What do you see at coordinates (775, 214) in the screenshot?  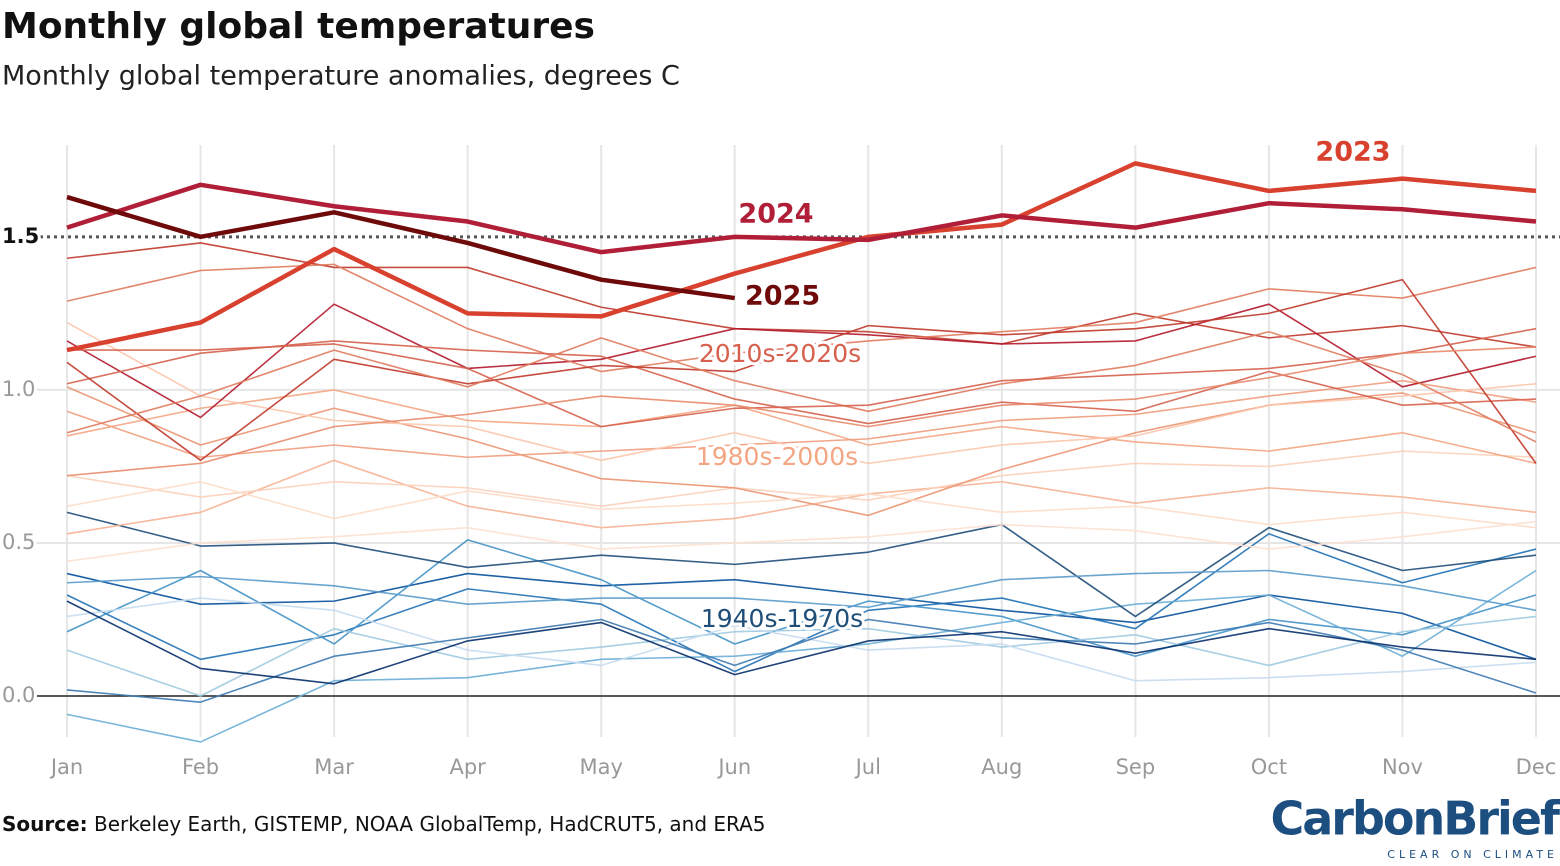 I see `series-label: 2024` at bounding box center [775, 214].